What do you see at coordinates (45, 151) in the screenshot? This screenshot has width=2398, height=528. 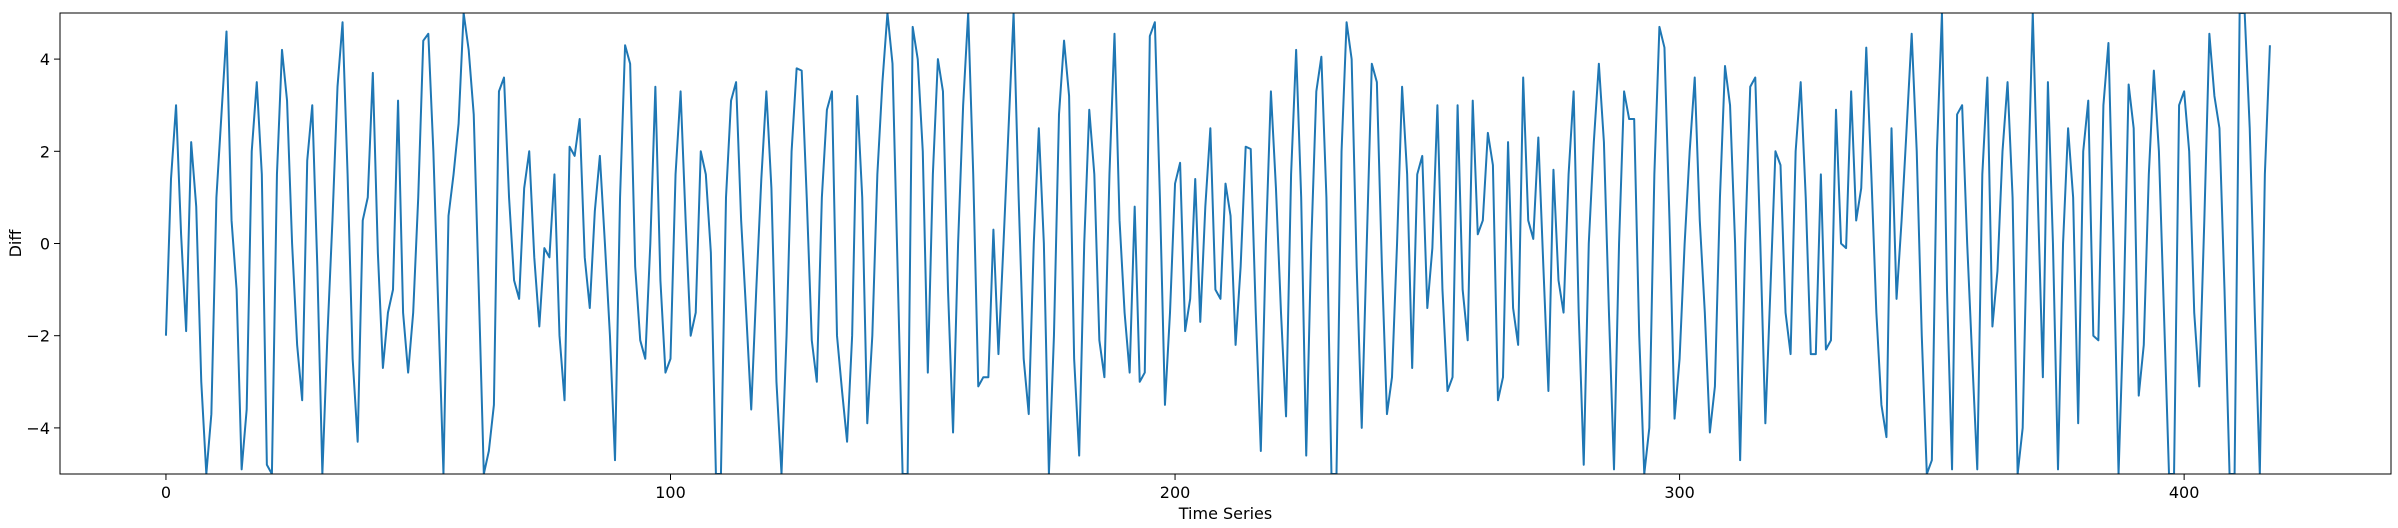 I see `y-tick-label: 2` at bounding box center [45, 151].